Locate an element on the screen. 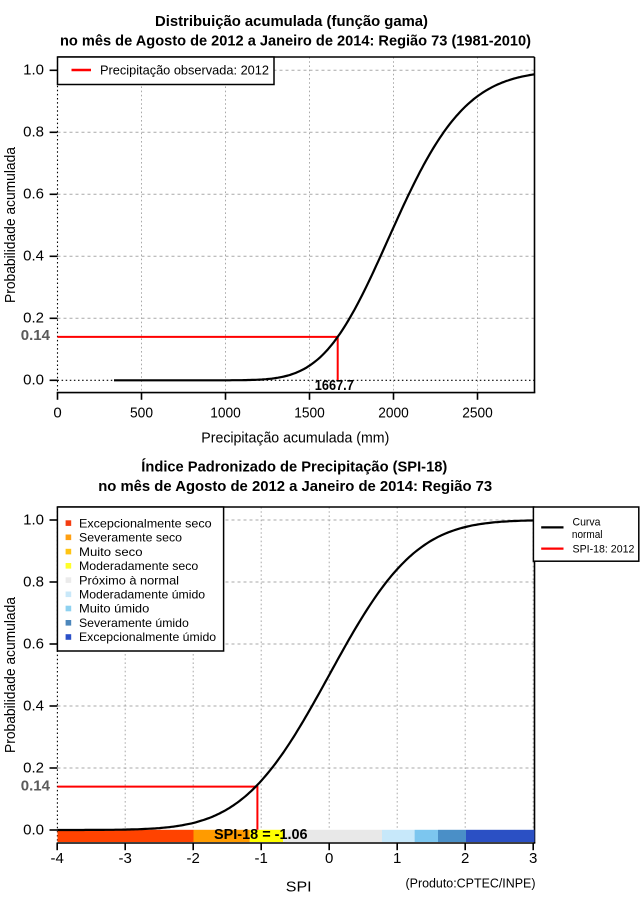 The image size is (640, 905). svg-text: SPI-18 = -1.06 is located at coordinates (261, 834).